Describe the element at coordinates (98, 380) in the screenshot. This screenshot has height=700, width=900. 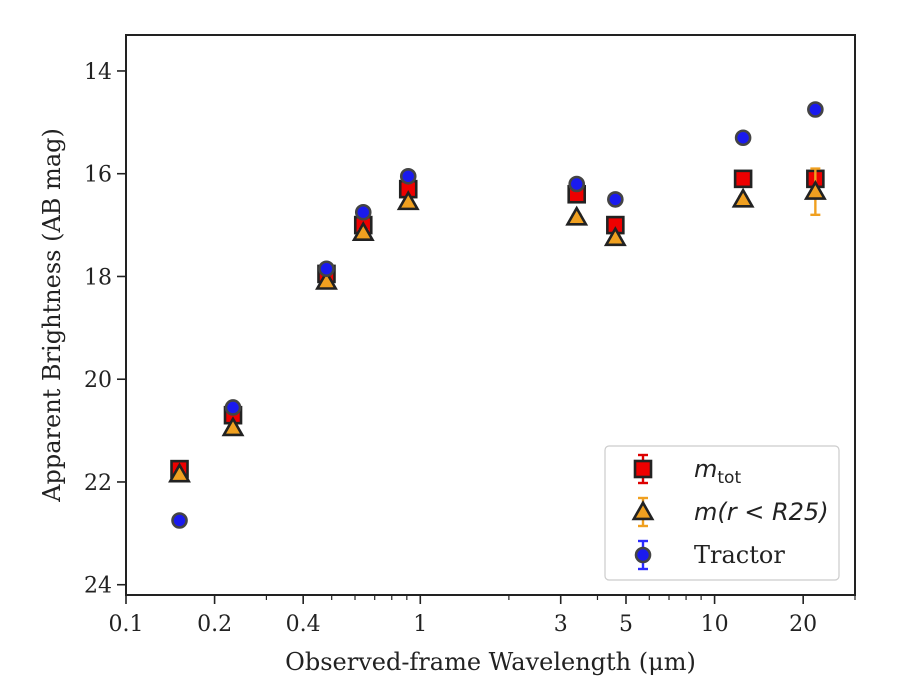
I see `y-tick-label: 20` at that location.